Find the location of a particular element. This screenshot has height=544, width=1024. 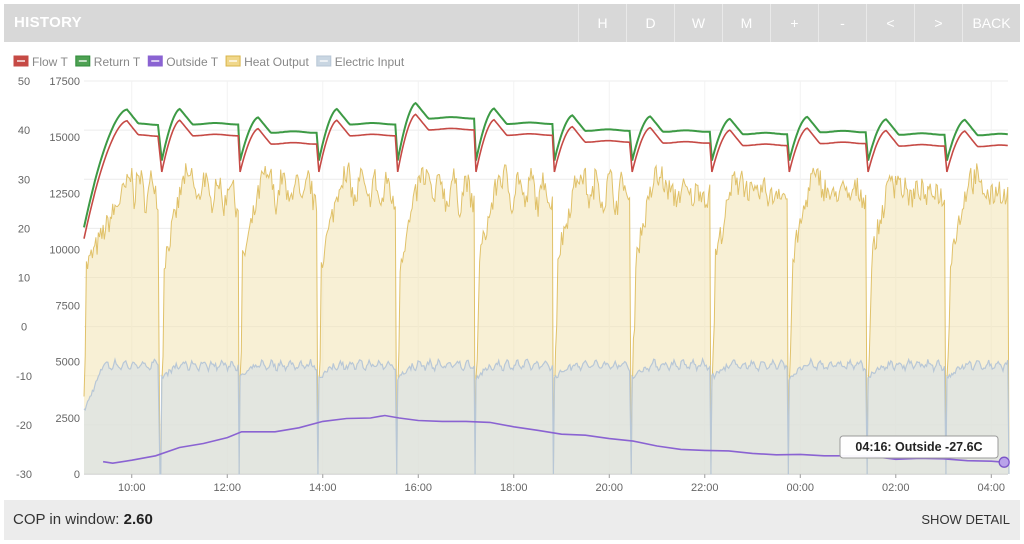

tooltip-box is located at coordinates (919, 447).